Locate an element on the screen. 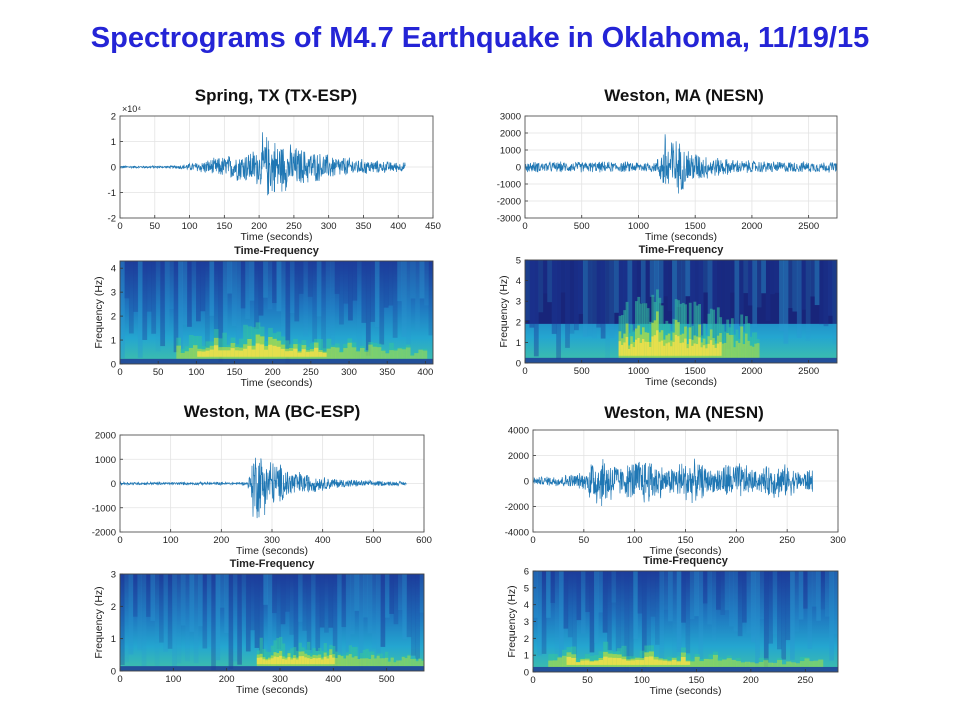 Image resolution: width=960 pixels, height=720 pixels. spectrogram-xtick-label: 50 is located at coordinates (587, 680).